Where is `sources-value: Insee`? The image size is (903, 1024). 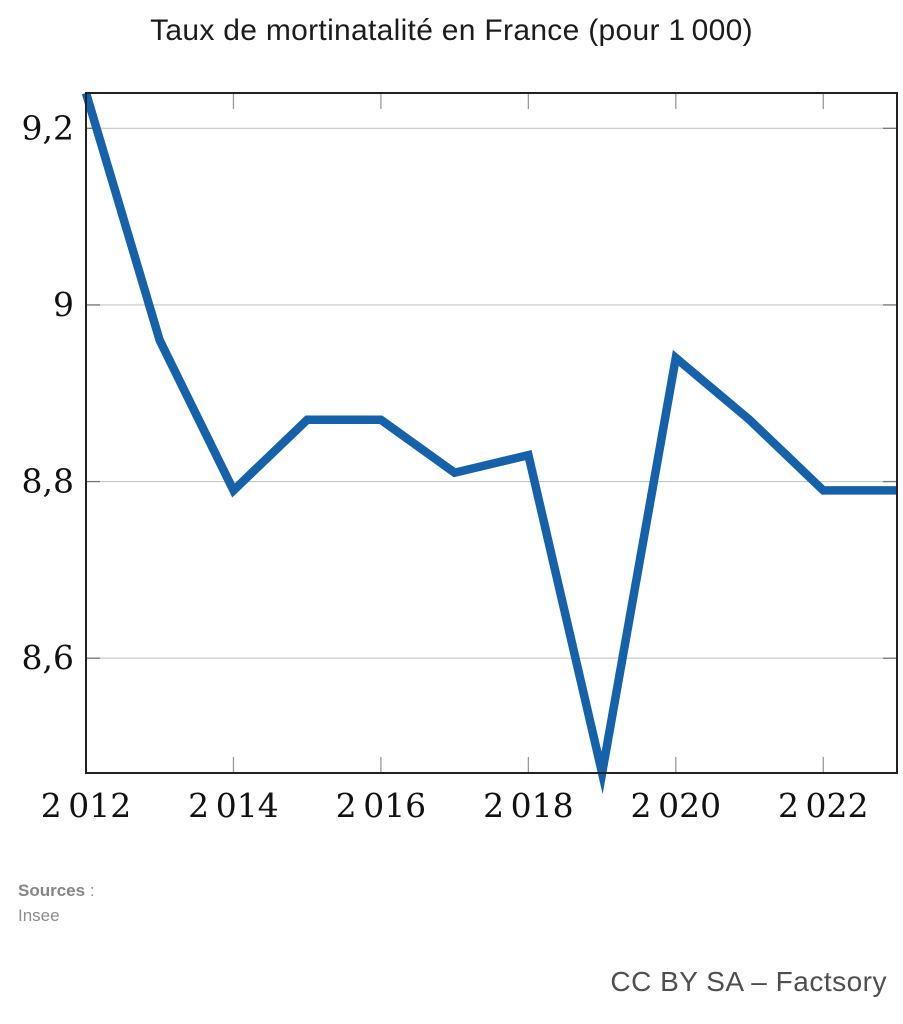 sources-value: Insee is located at coordinates (39, 915).